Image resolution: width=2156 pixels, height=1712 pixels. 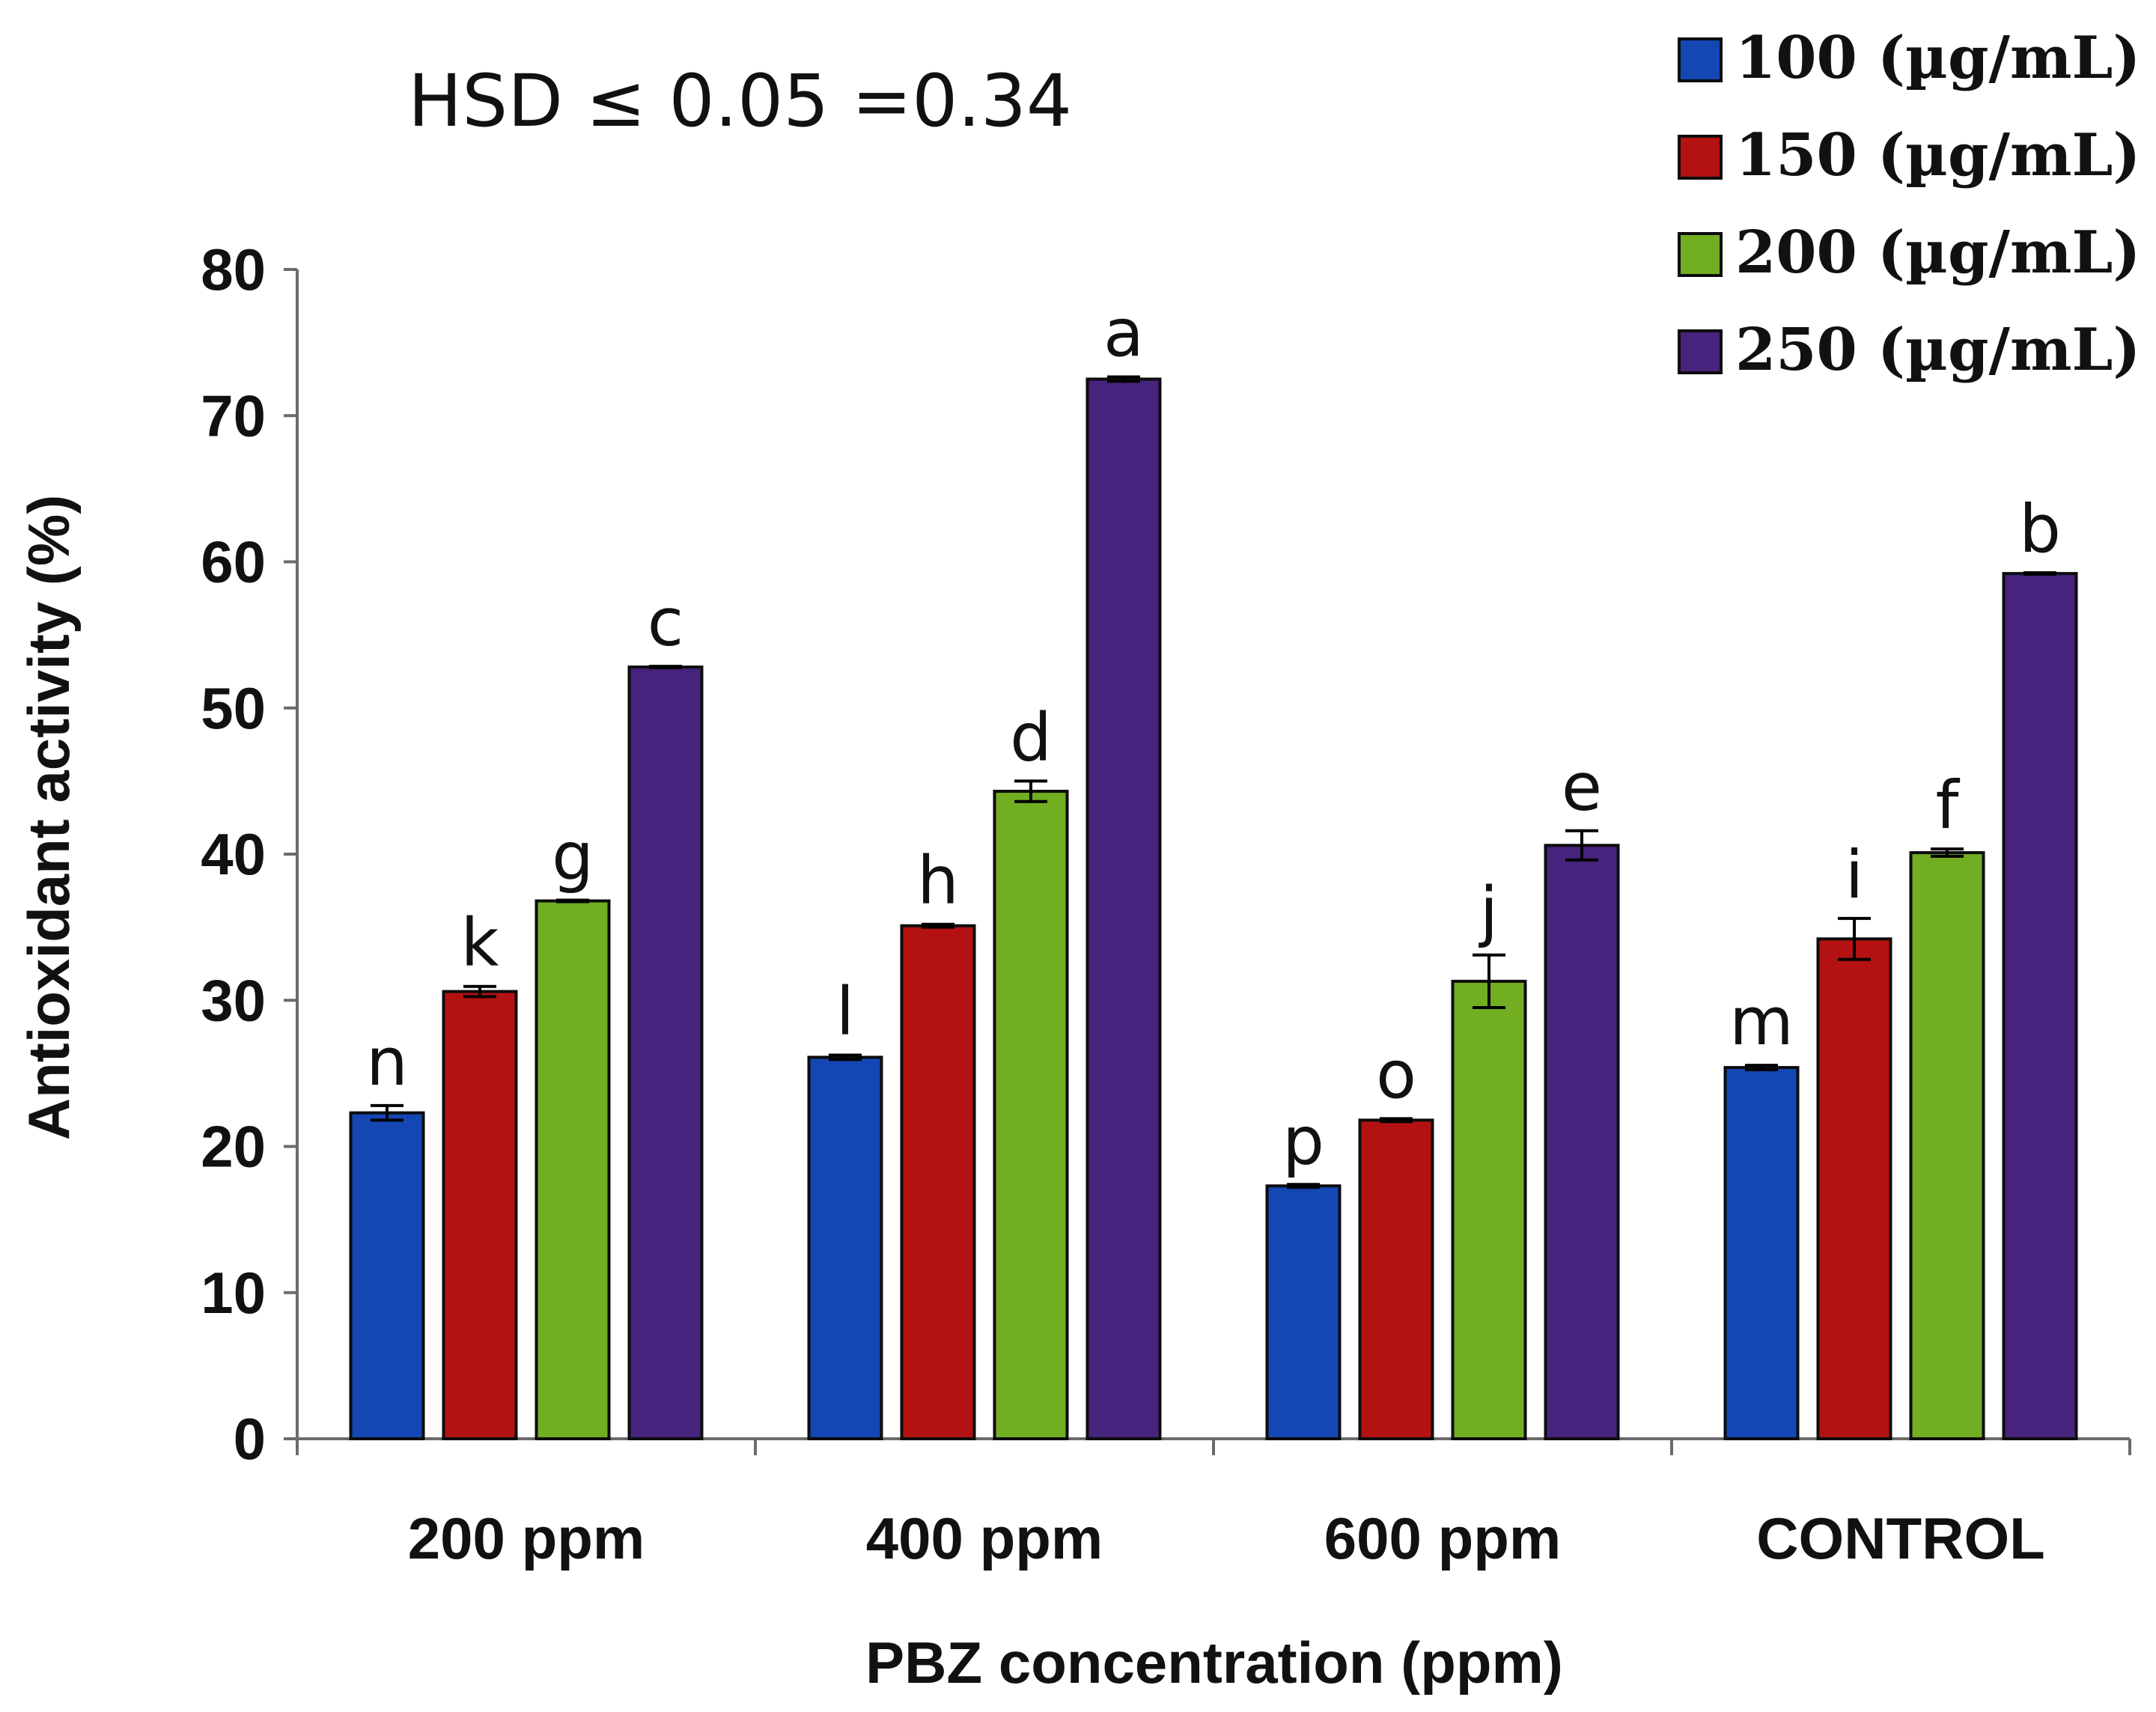 What do you see at coordinates (49, 817) in the screenshot?
I see `y-axis-title: Antioxidant activity (%)` at bounding box center [49, 817].